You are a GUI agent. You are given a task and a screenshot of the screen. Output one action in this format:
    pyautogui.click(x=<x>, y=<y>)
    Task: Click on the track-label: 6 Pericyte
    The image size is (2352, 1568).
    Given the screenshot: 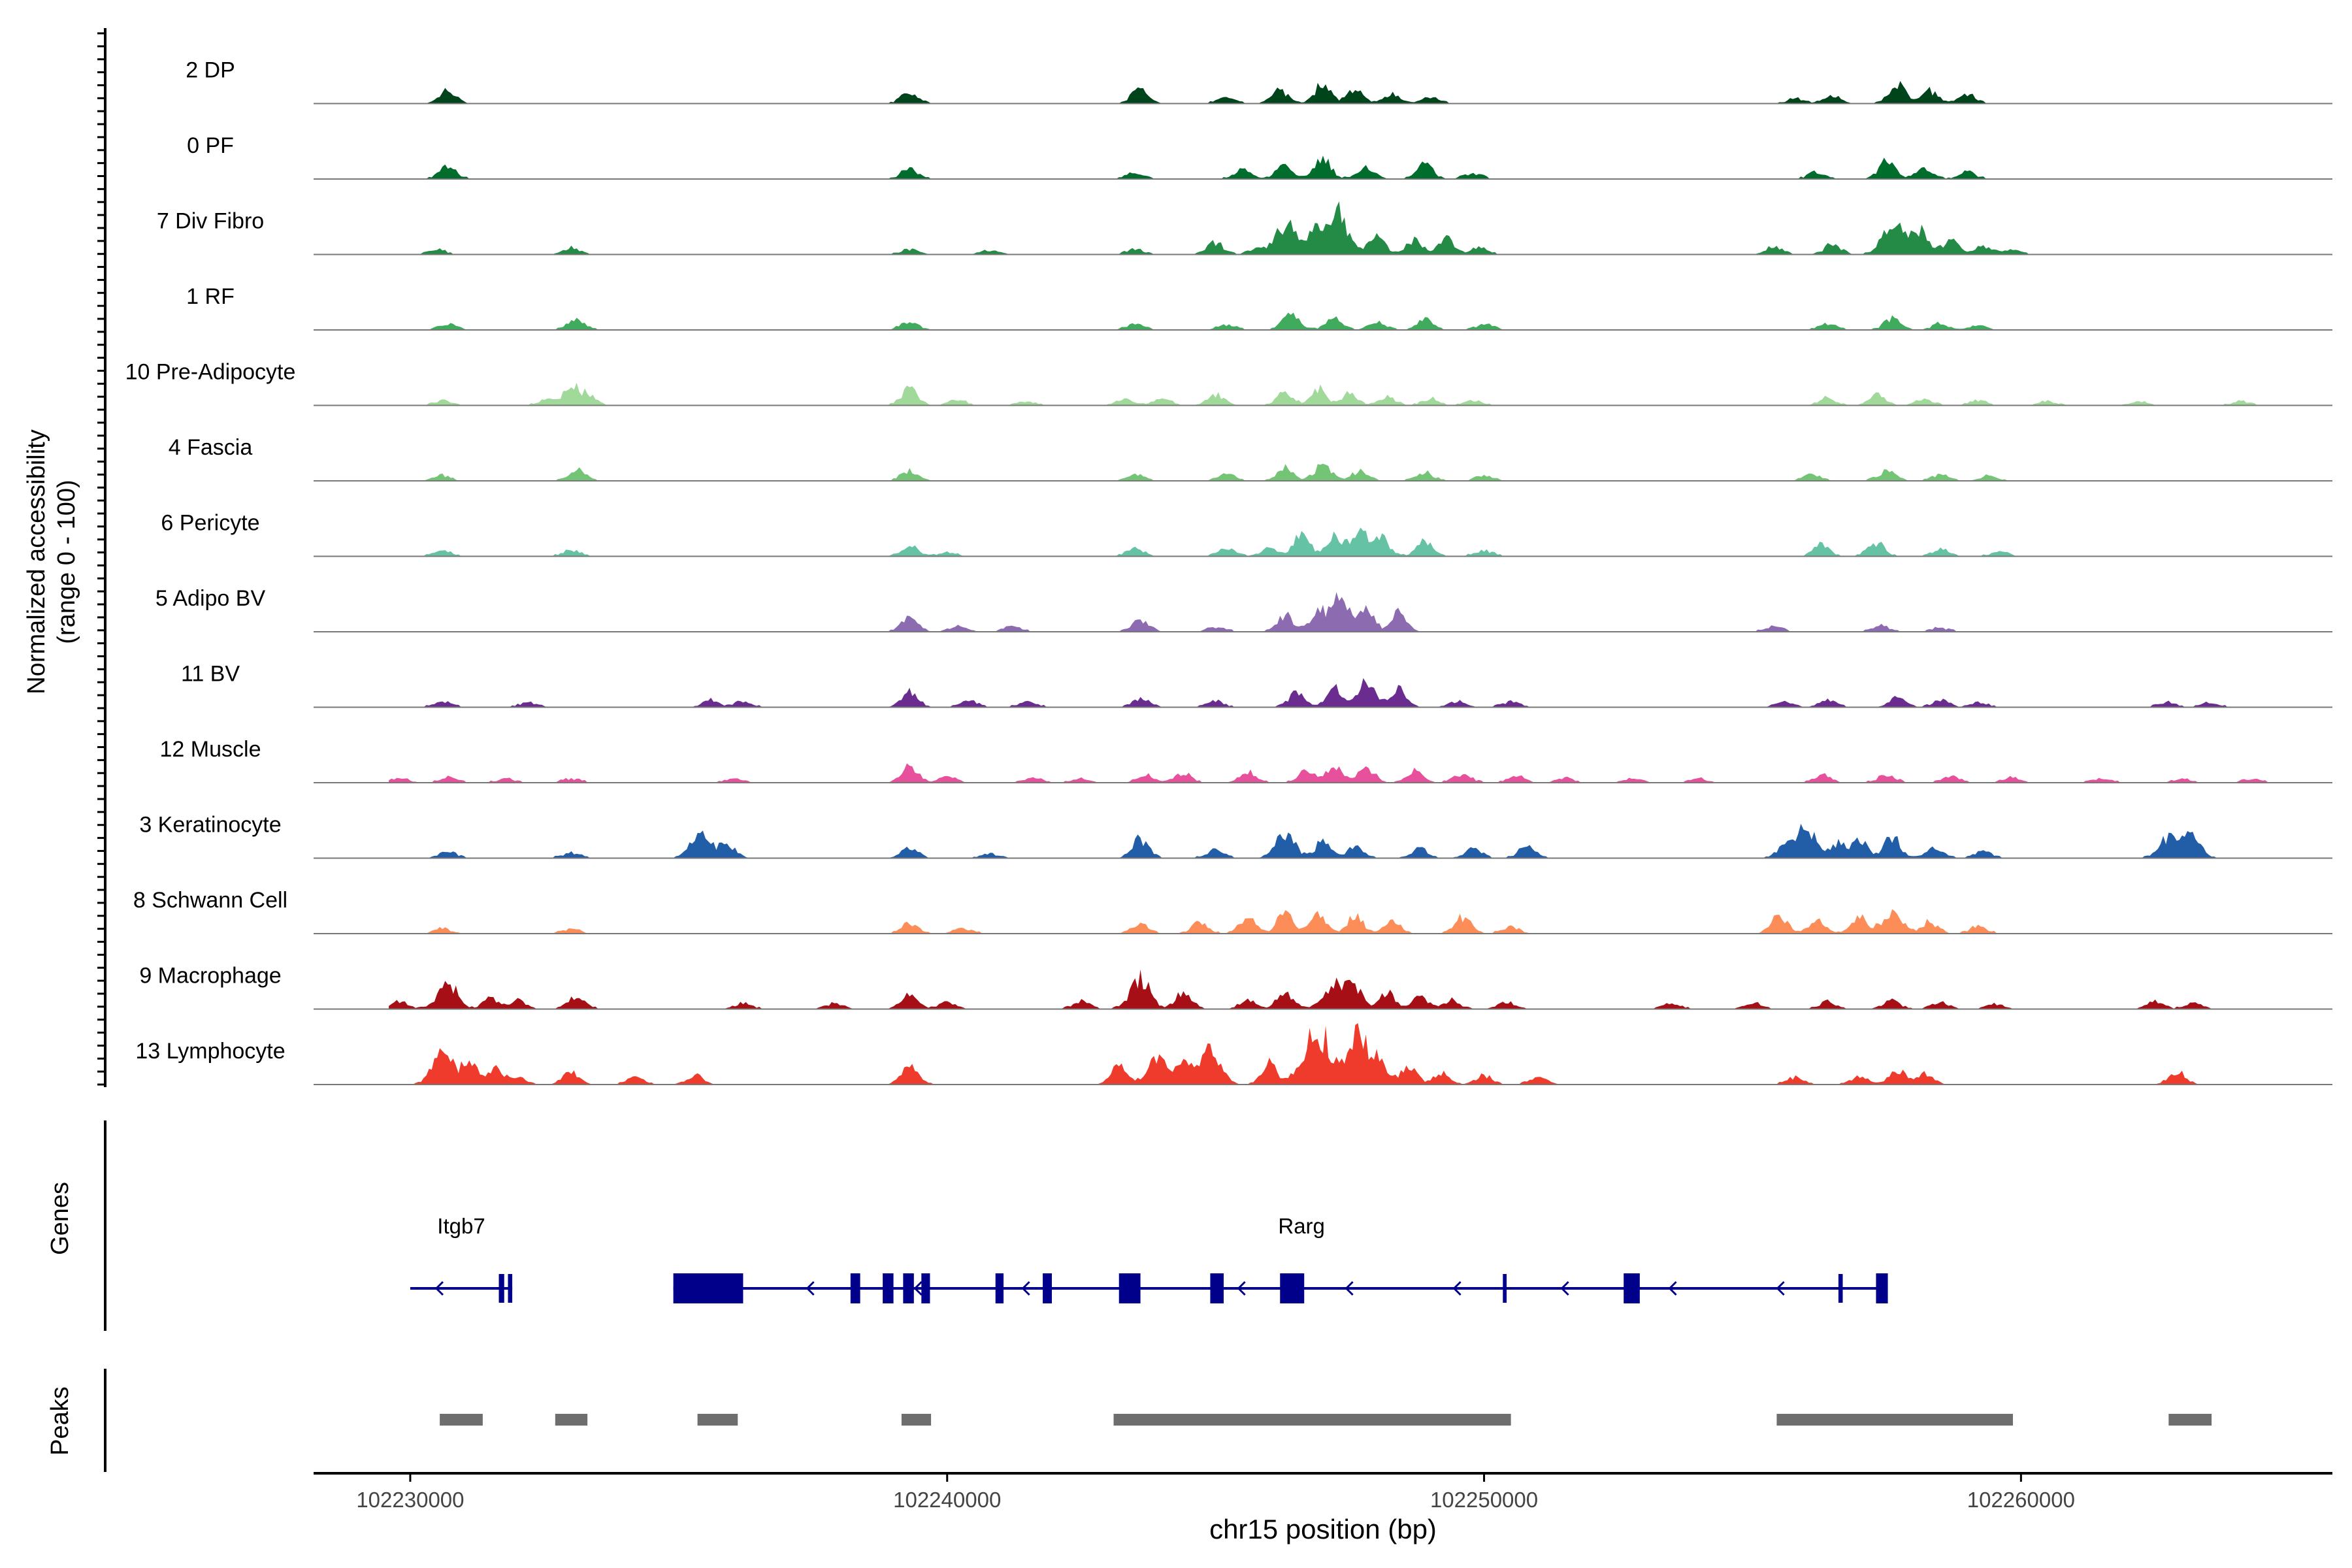 What is the action you would take?
    pyautogui.click(x=210, y=523)
    